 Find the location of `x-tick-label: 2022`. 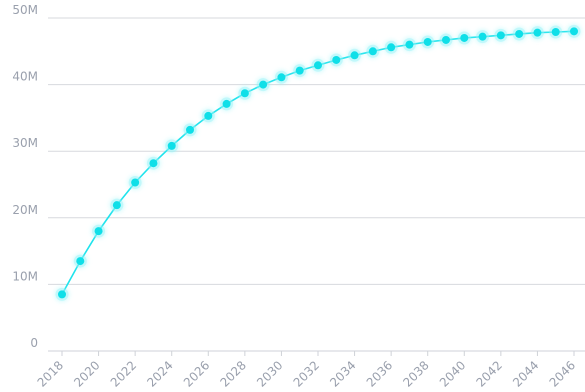

x-tick-label: 2022 is located at coordinates (123, 373).